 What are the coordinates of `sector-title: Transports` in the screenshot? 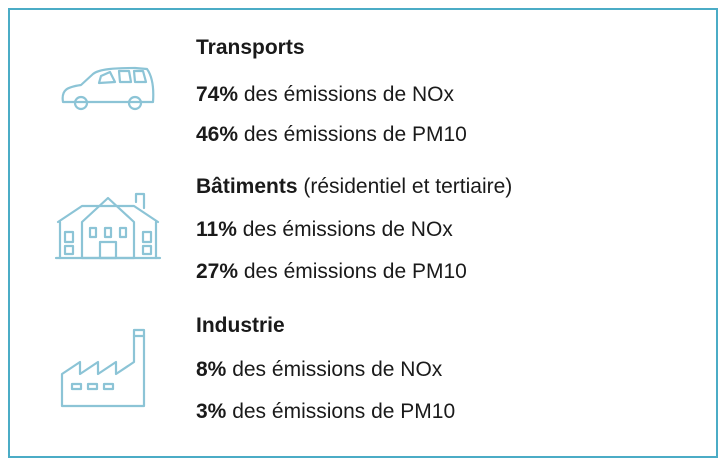 It's located at (250, 48).